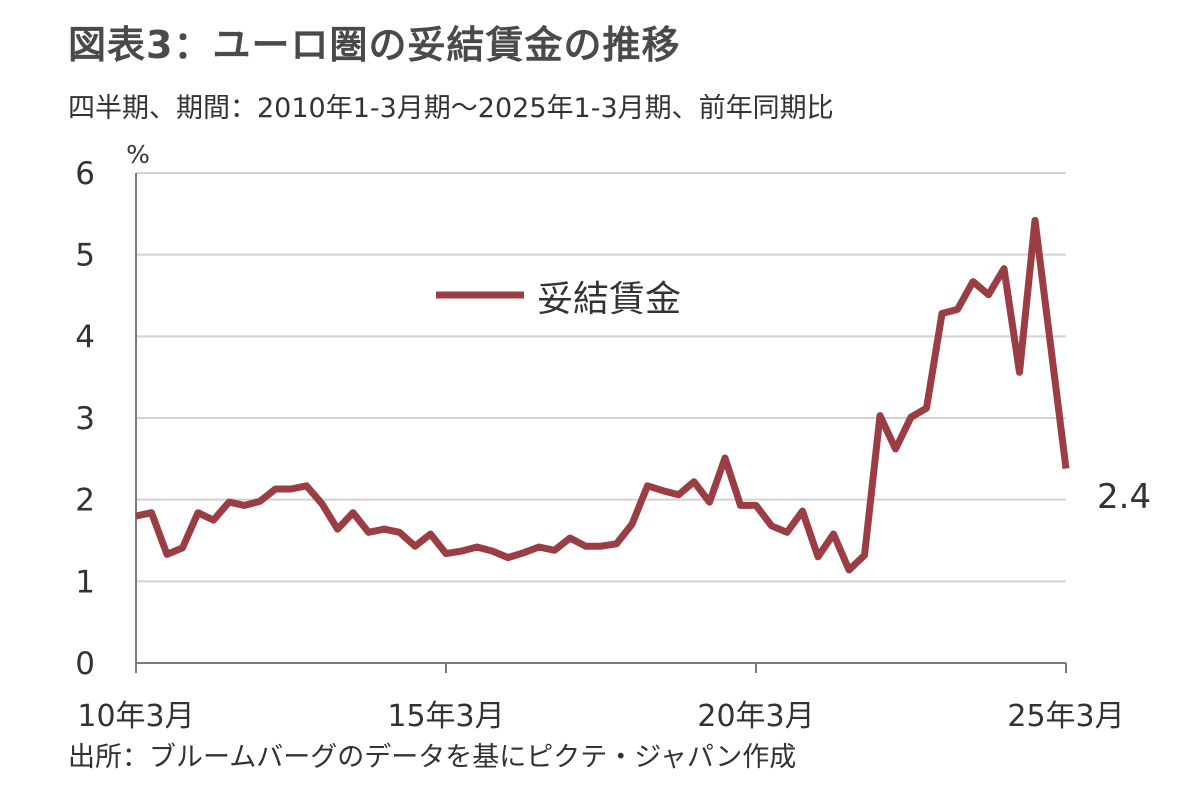 Image resolution: width=1182 pixels, height=794 pixels. Describe the element at coordinates (135, 716) in the screenshot. I see `x-tick-label-0: 10年3月` at that location.